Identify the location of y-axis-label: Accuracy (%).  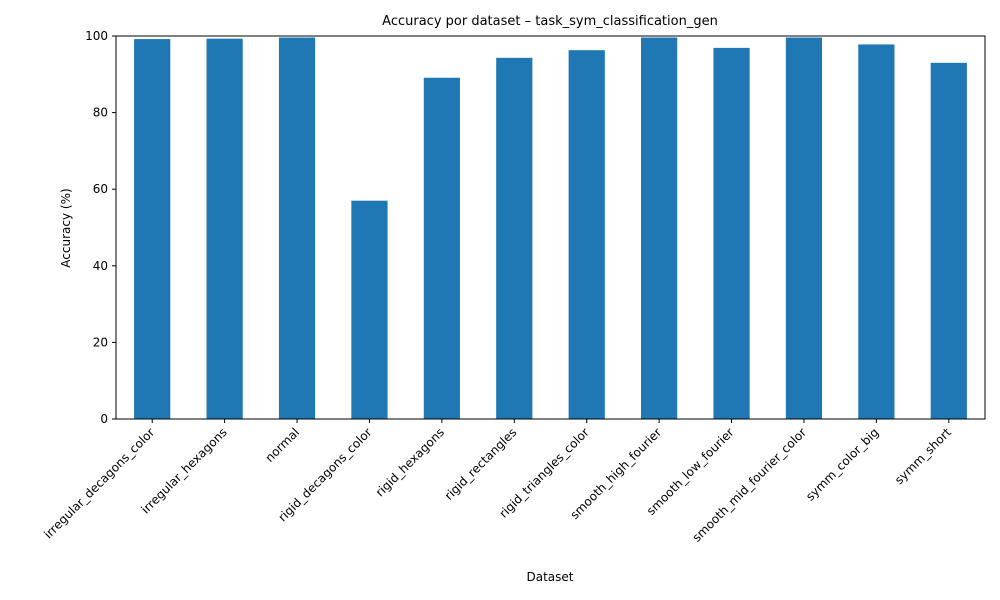
(66, 227).